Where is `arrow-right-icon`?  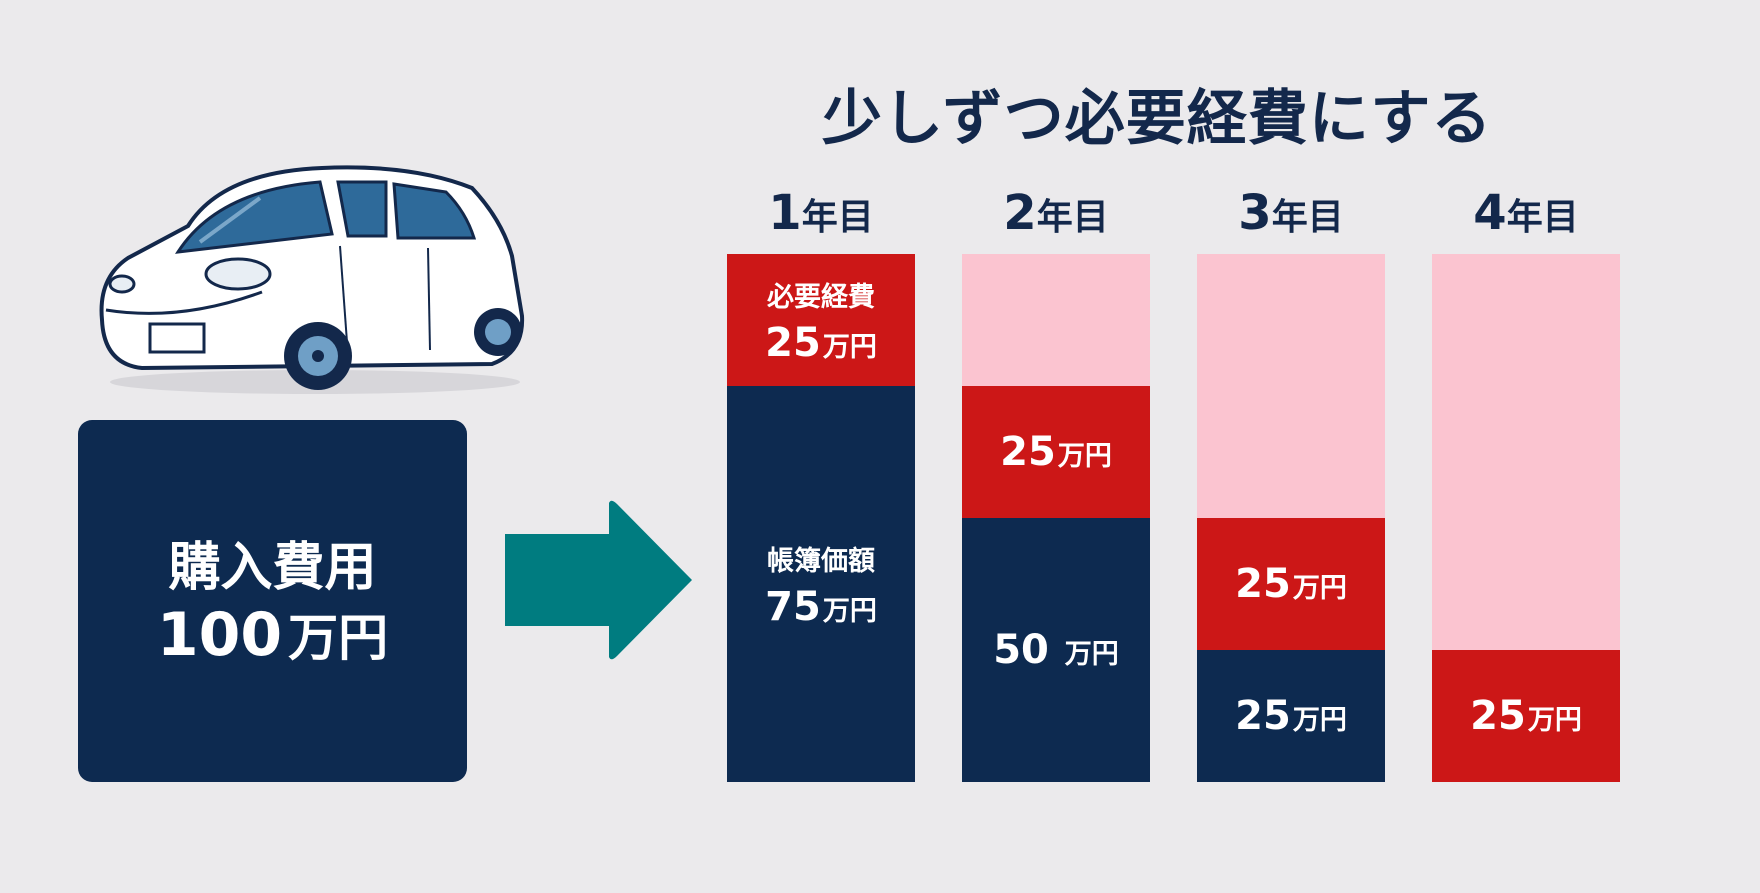 arrow-right-icon is located at coordinates (598, 580).